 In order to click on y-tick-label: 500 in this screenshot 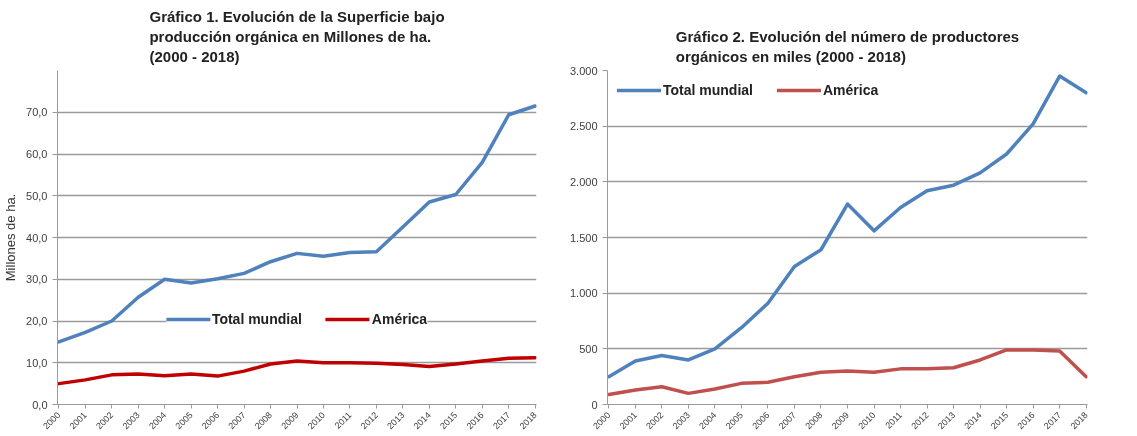, I will do `click(588, 348)`.